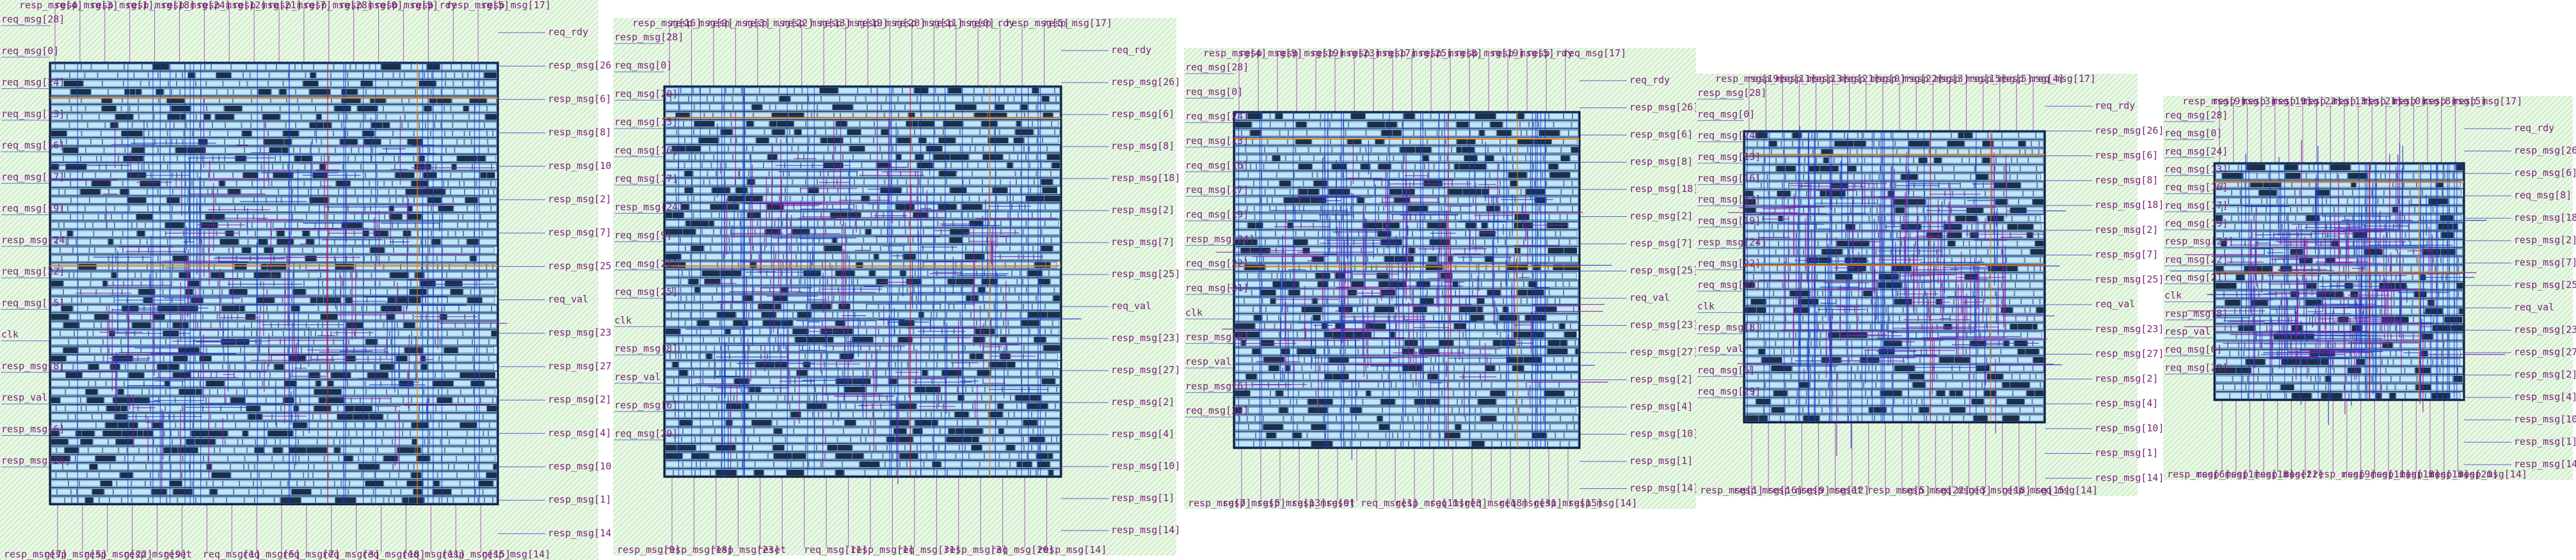  Describe the element at coordinates (2066, 490) in the screenshot. I see `pin-label: req_msg[14]` at that location.